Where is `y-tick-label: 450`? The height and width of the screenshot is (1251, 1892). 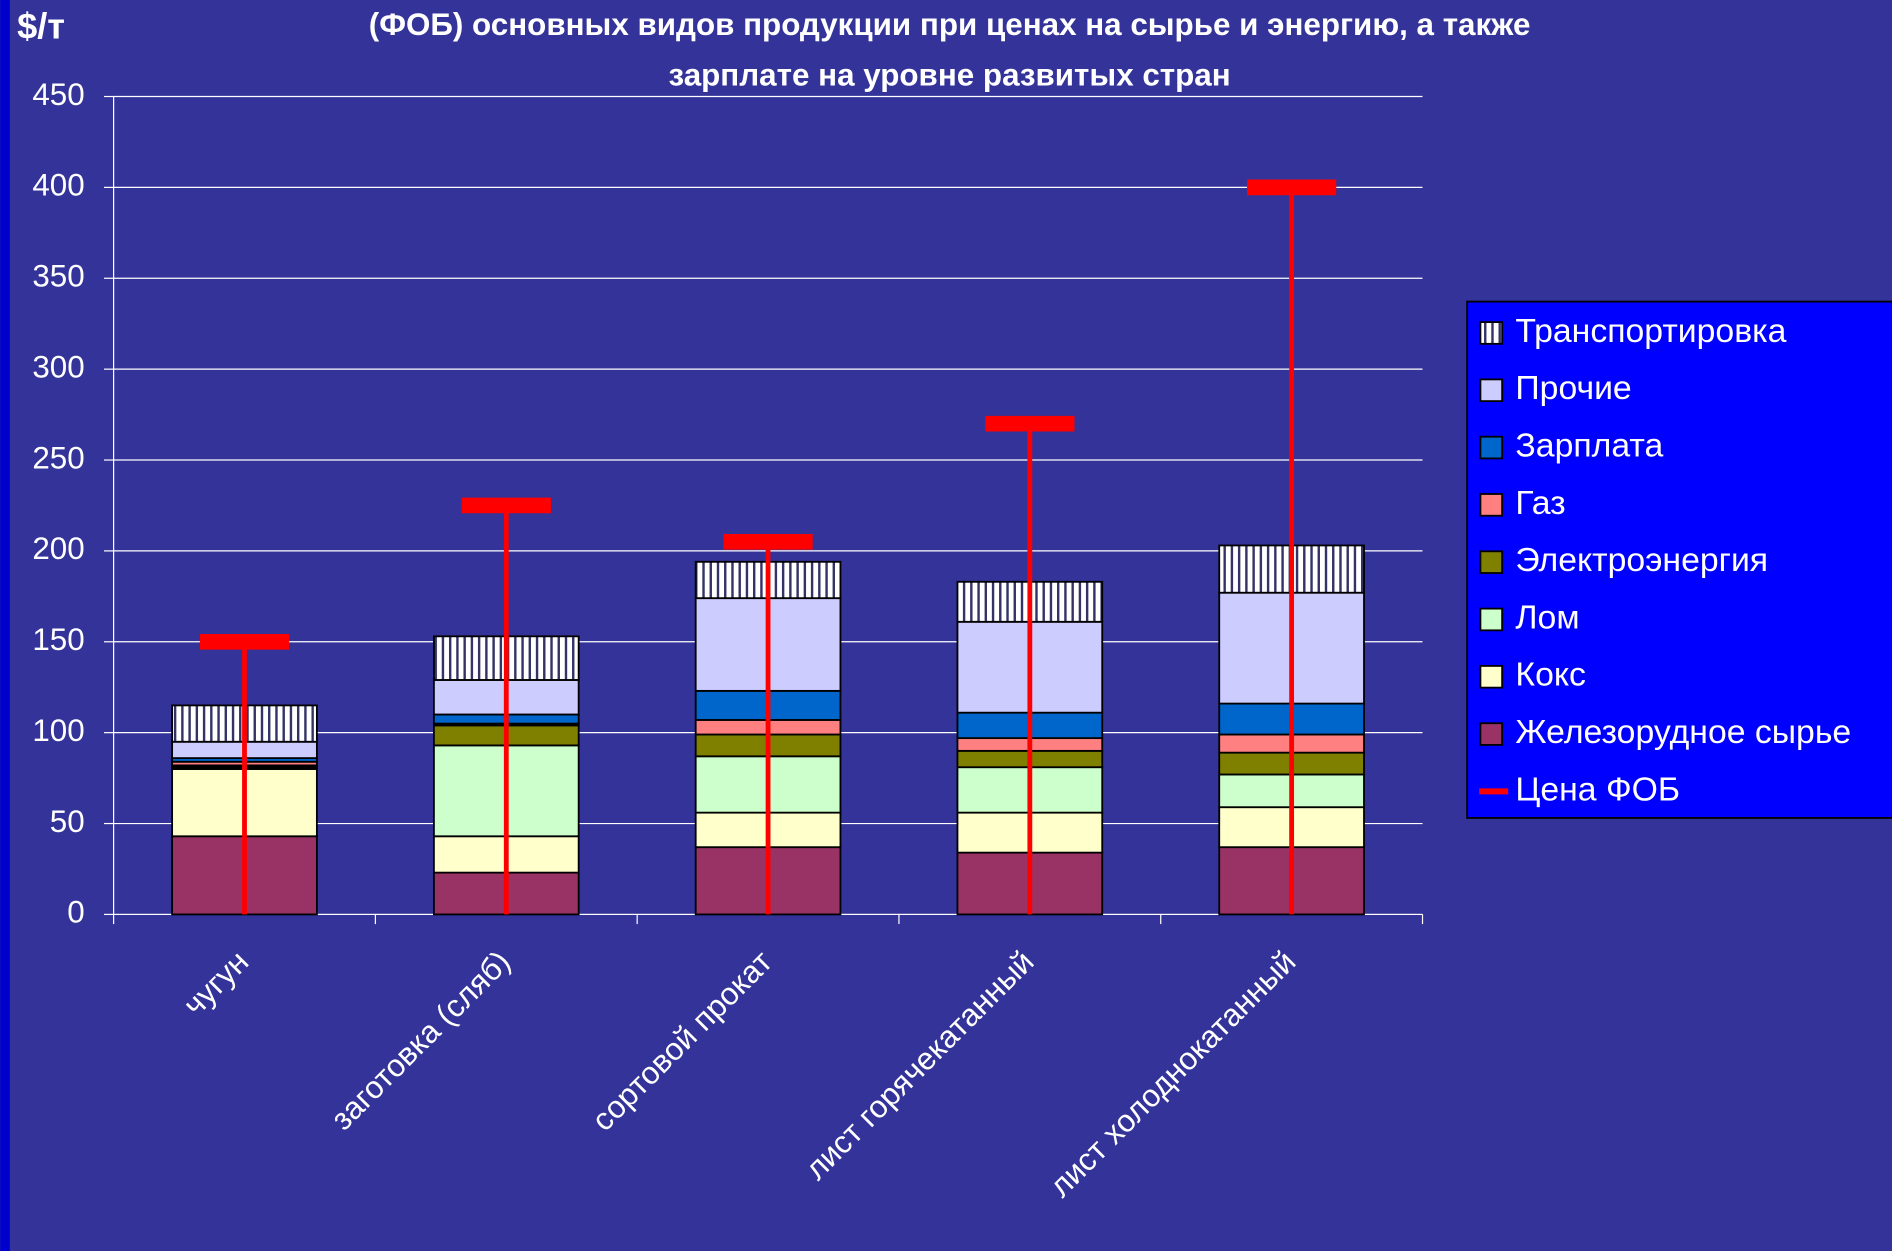 y-tick-label: 450 is located at coordinates (58, 94).